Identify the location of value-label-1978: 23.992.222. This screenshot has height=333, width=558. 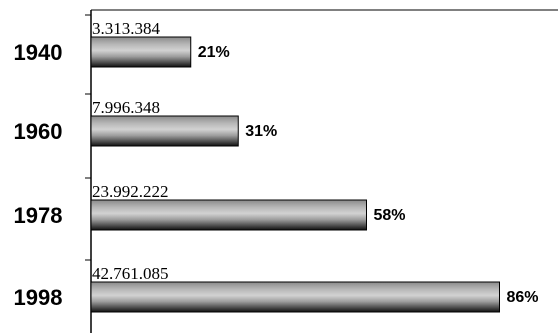
(130, 191).